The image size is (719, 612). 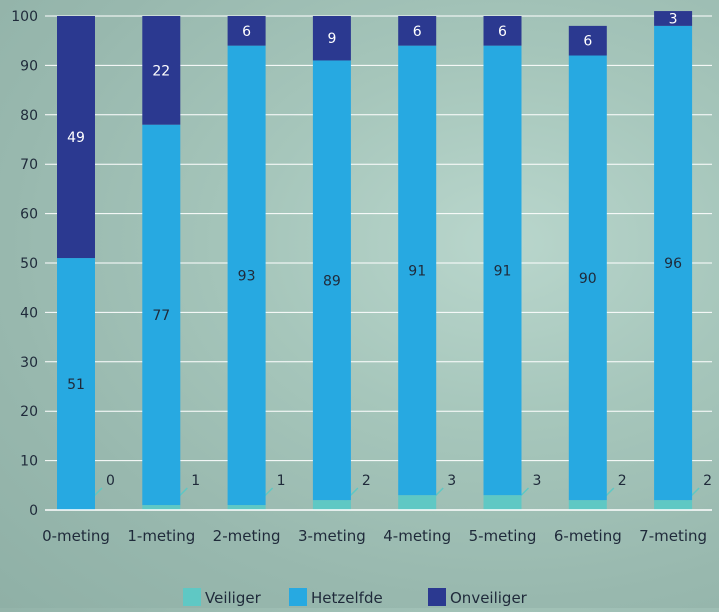 I want to click on data-label: 77, so click(x=161, y=316).